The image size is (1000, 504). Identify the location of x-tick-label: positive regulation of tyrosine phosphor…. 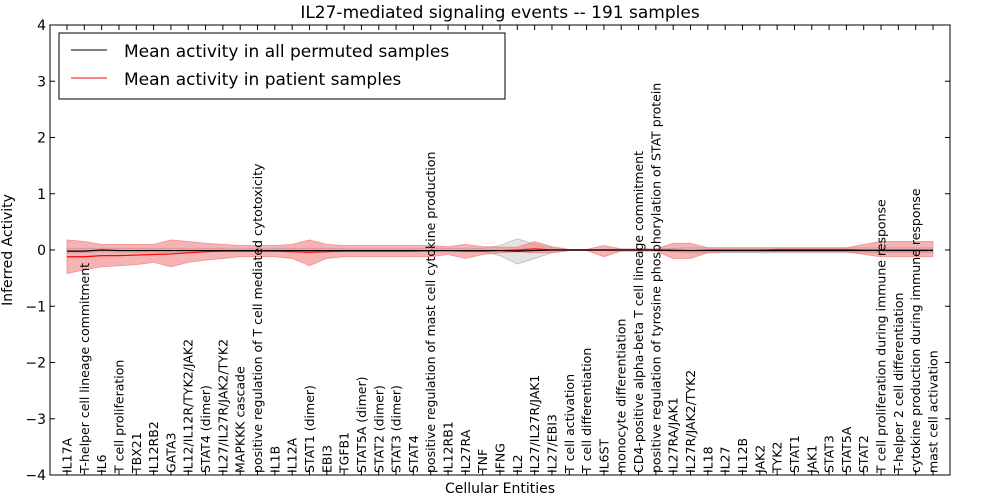
(655, 278).